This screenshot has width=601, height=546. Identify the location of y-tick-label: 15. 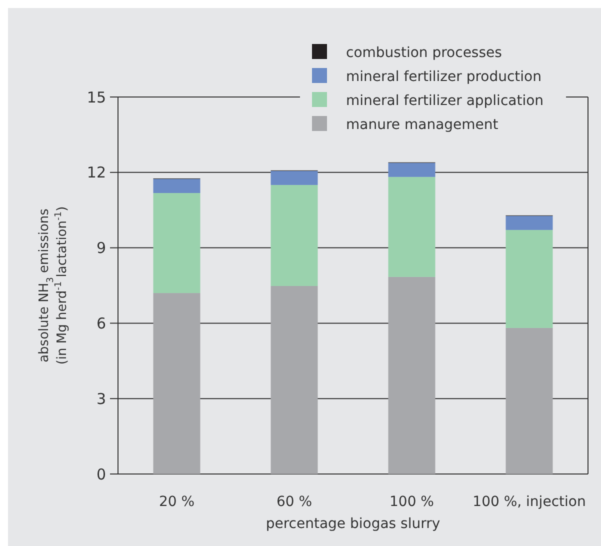
(96, 97).